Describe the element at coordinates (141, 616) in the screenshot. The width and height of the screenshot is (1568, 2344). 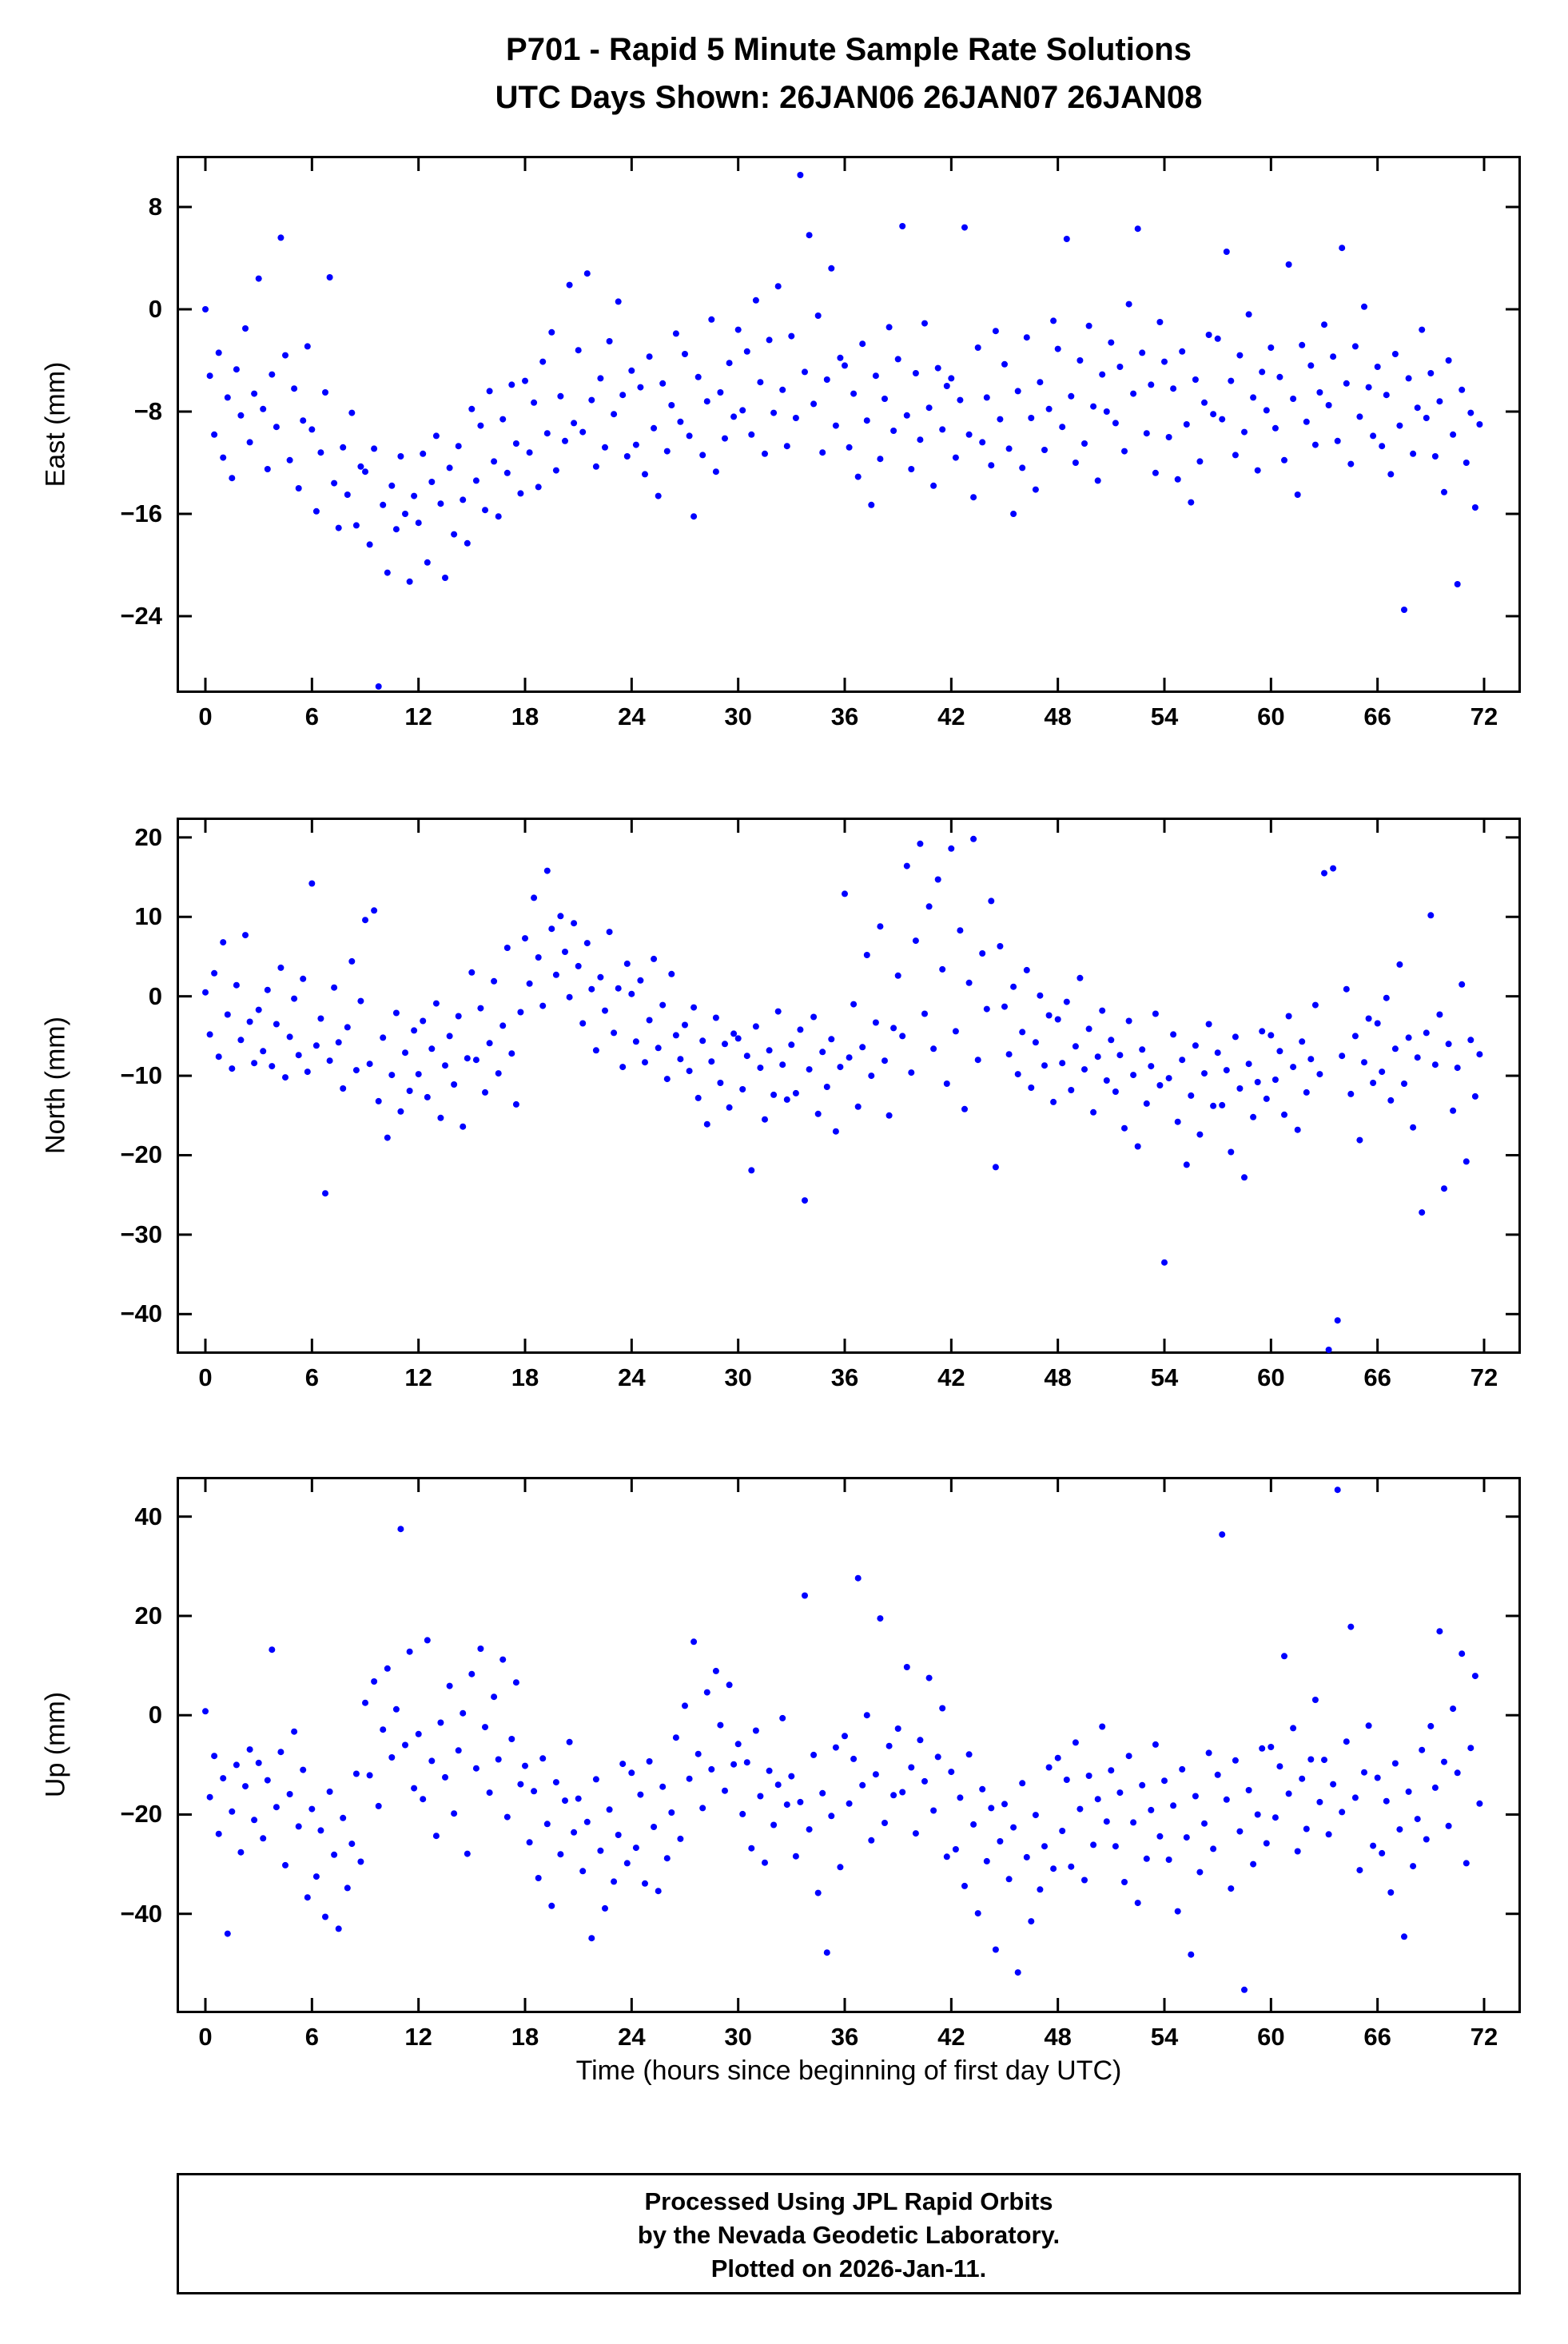
I see `y-tick-label: −24` at that location.